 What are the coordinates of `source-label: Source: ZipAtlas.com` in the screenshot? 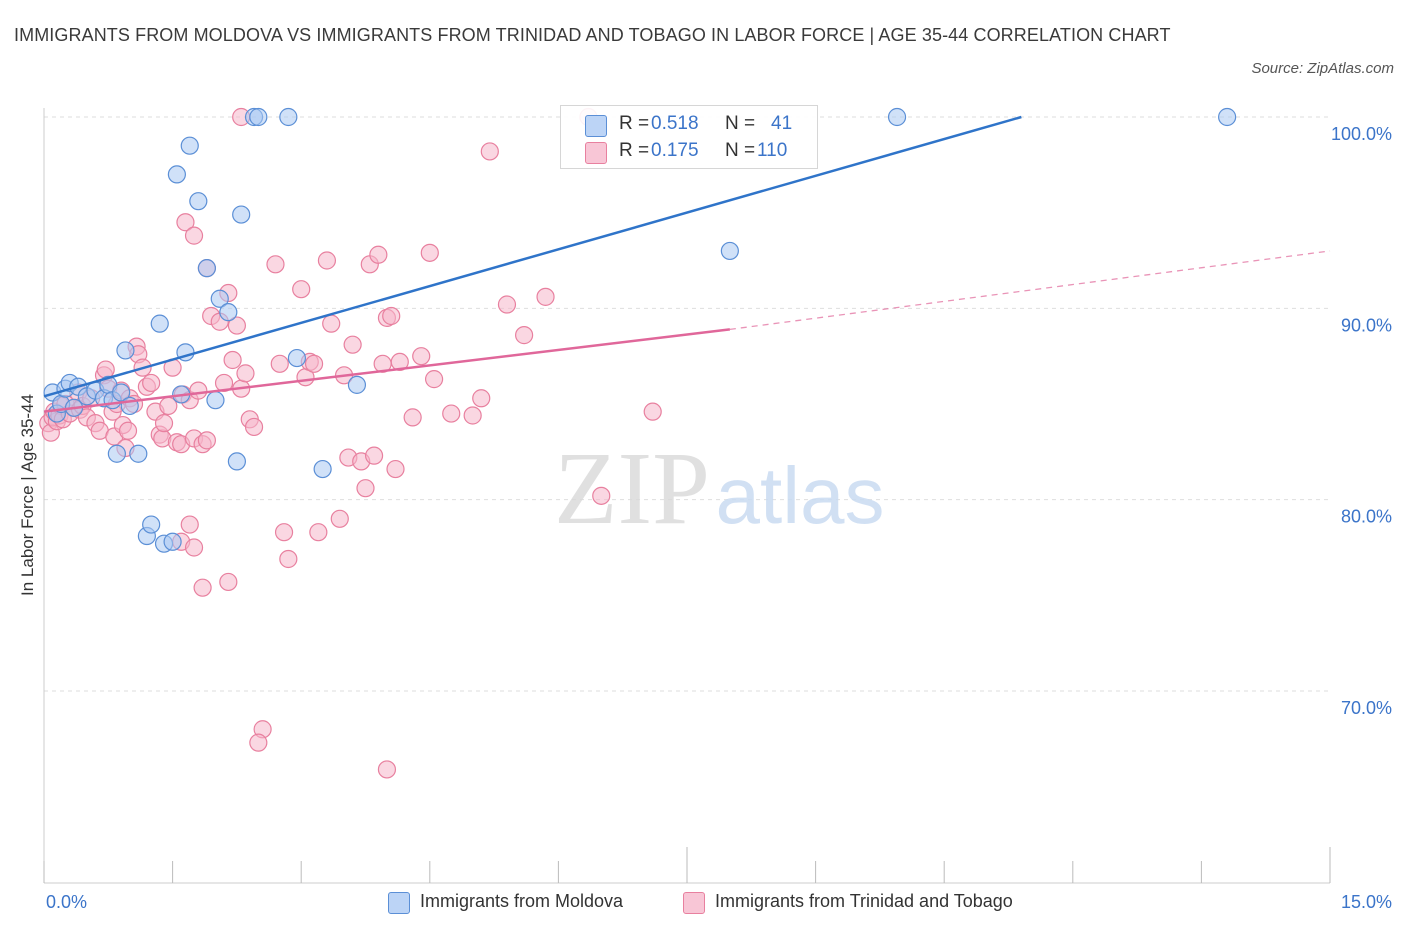 It's located at (1322, 68).